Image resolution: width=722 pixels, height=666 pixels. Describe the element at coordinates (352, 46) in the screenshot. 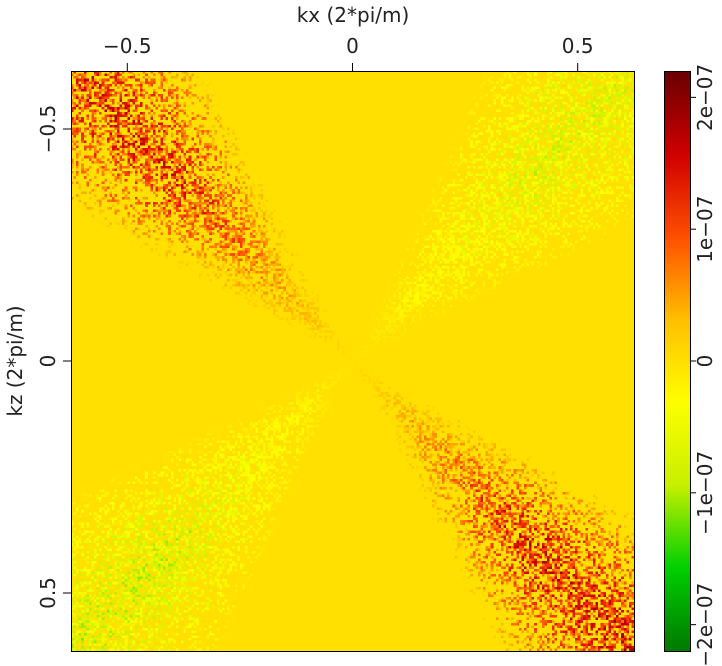

I see `x-tick-label: 0` at that location.